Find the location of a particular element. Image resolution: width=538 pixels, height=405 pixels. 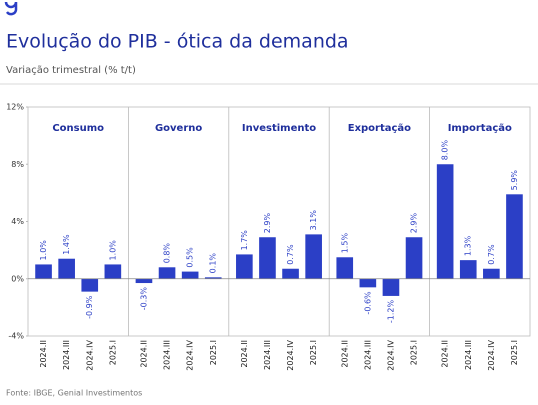

panel-title: Investimento is located at coordinates (279, 128).